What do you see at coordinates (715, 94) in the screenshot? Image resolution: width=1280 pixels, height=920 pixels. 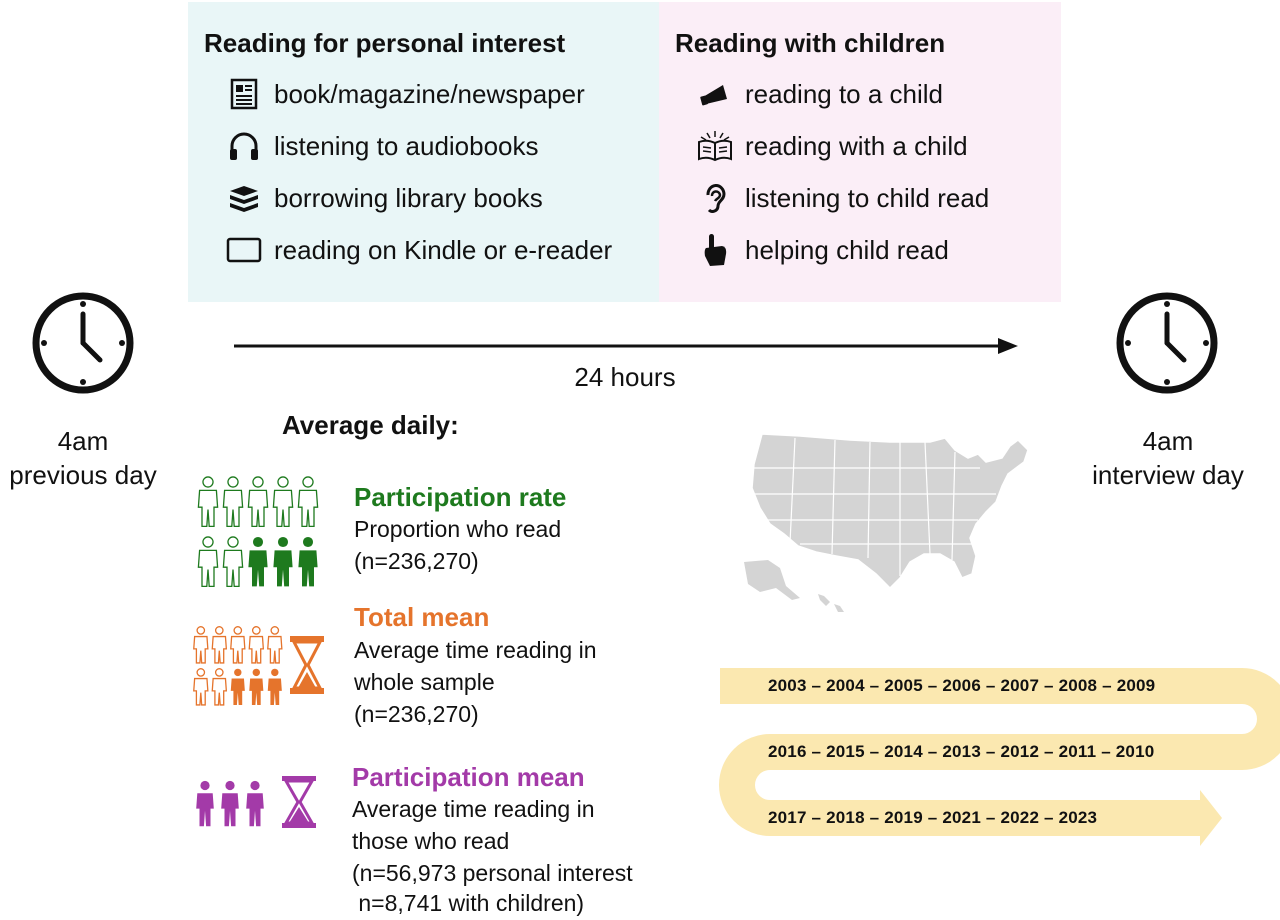 I see `megaphone-icon` at bounding box center [715, 94].